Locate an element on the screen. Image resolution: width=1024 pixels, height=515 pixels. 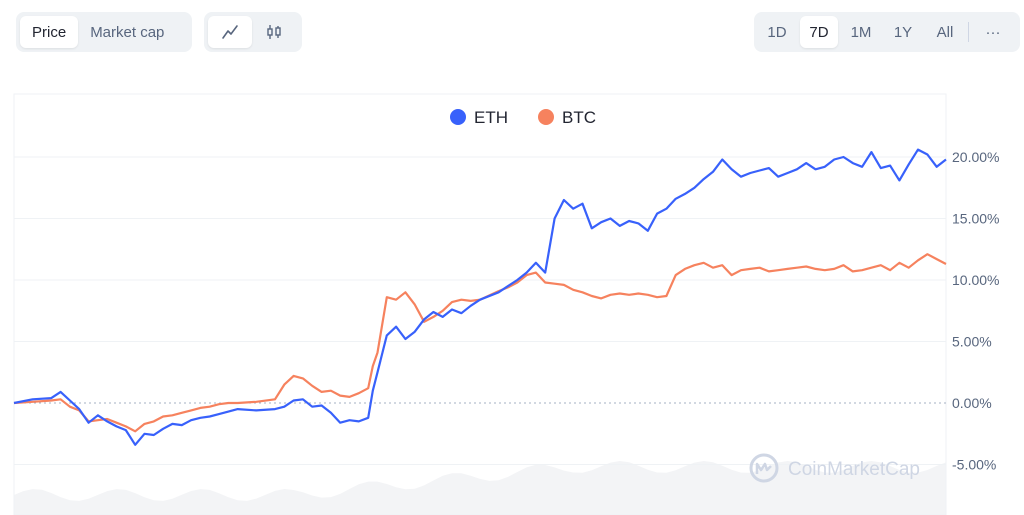
range-7d: 7D is located at coordinates (819, 32).